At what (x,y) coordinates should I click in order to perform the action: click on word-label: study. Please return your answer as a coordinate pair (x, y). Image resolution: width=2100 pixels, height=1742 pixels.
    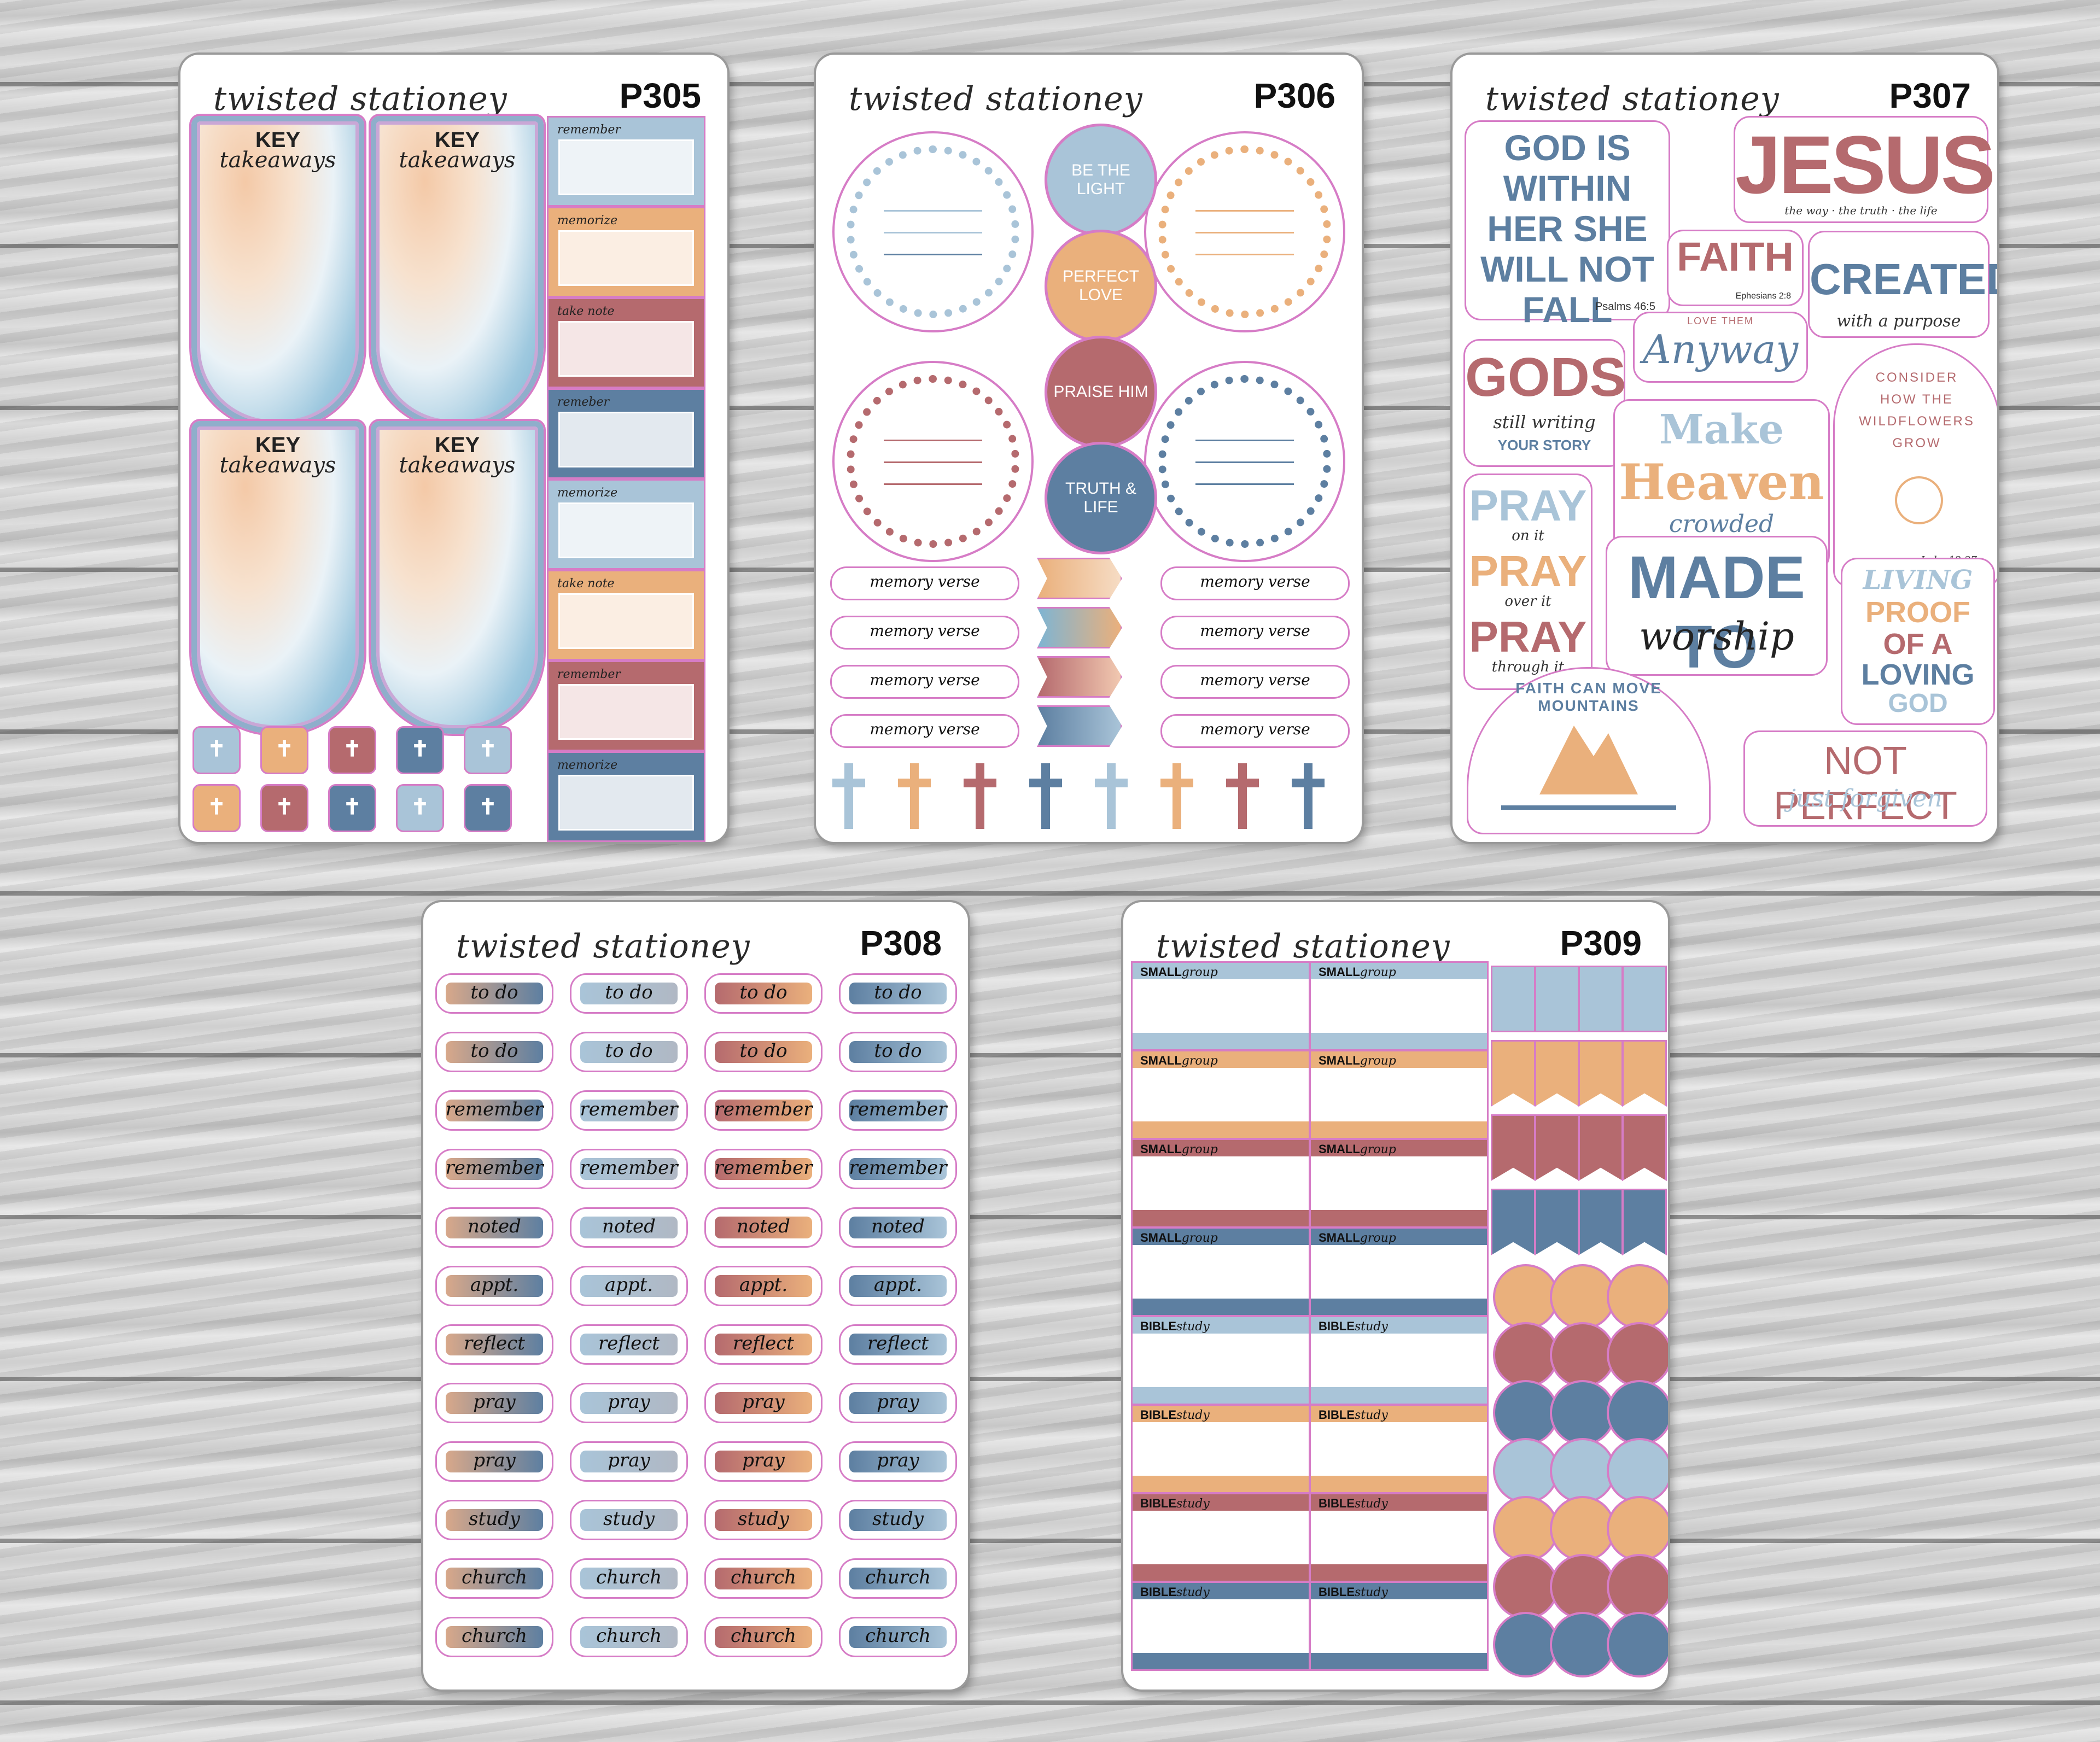
    Looking at the image, I should click on (494, 1519).